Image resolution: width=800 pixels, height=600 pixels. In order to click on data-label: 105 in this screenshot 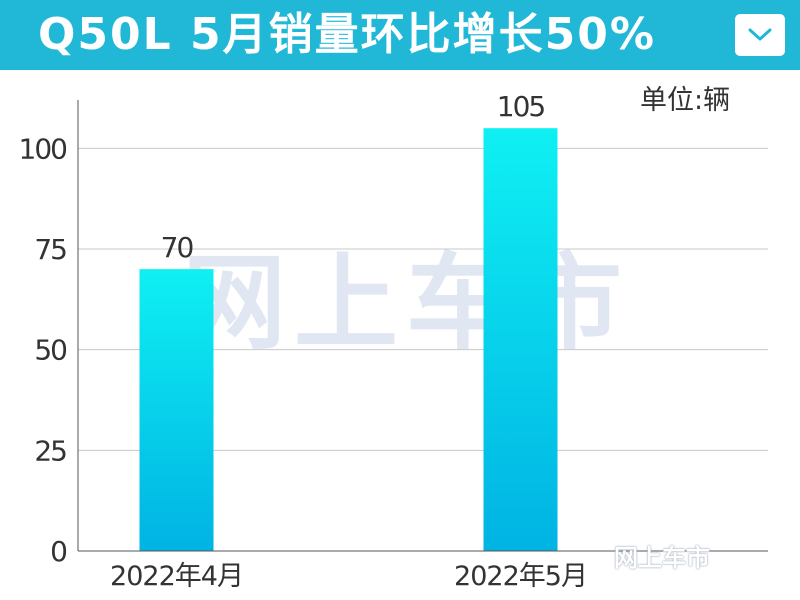, I will do `click(521, 106)`.